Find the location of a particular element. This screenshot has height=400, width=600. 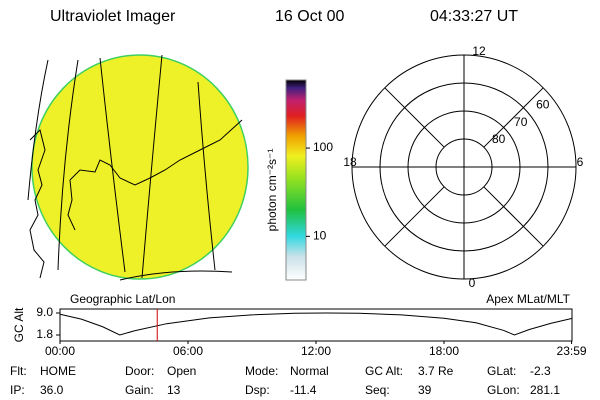

y-axis-label: GC Alt is located at coordinates (19, 324).